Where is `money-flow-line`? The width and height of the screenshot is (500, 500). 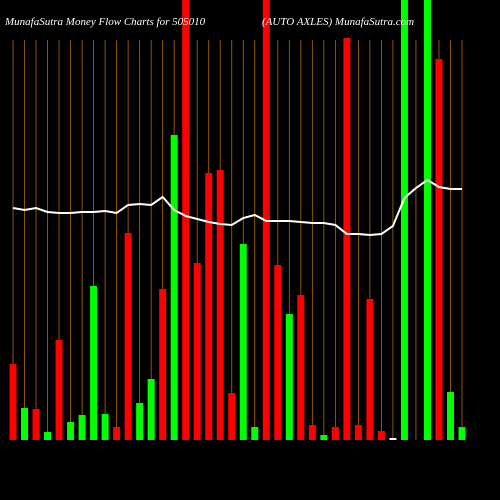
money-flow-line is located at coordinates (237, 207).